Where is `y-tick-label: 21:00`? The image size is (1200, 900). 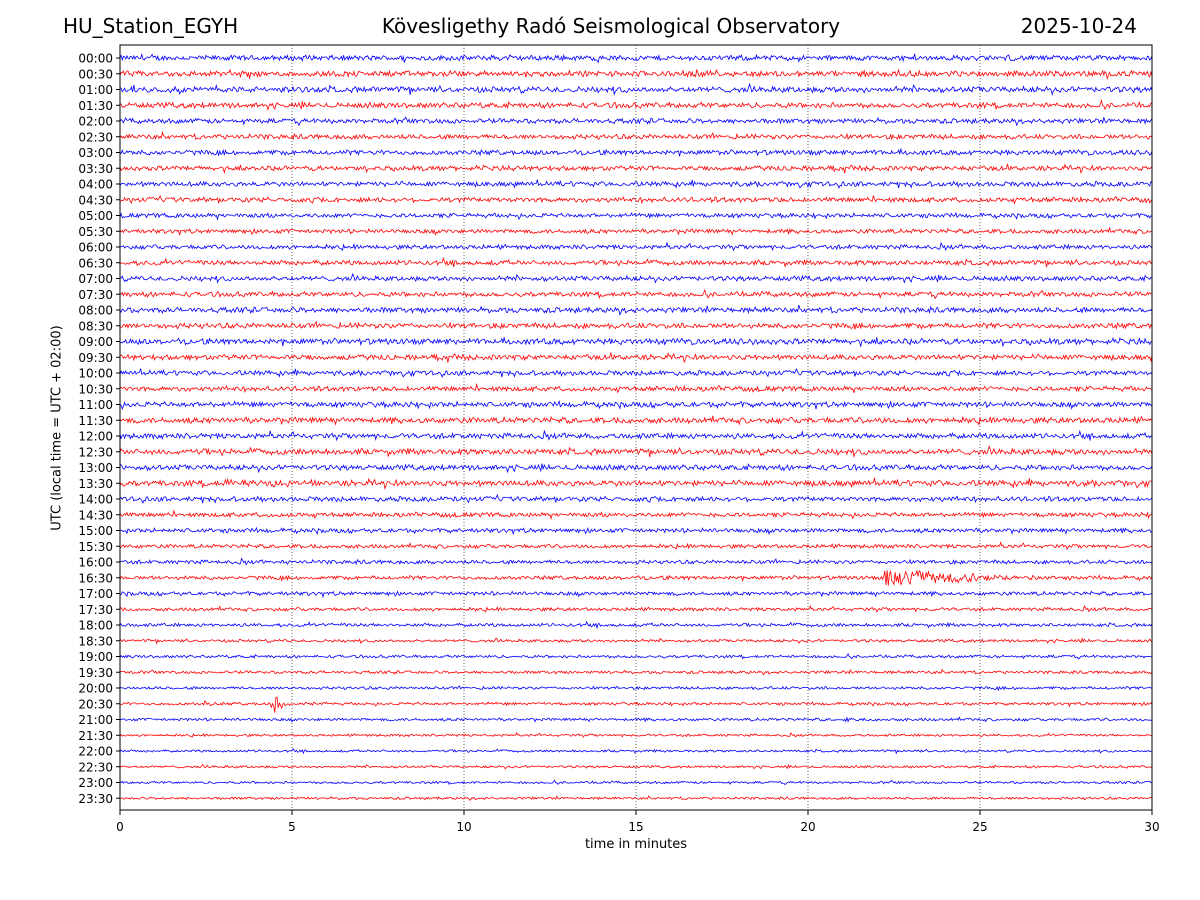
y-tick-label: 21:00 is located at coordinates (95, 720).